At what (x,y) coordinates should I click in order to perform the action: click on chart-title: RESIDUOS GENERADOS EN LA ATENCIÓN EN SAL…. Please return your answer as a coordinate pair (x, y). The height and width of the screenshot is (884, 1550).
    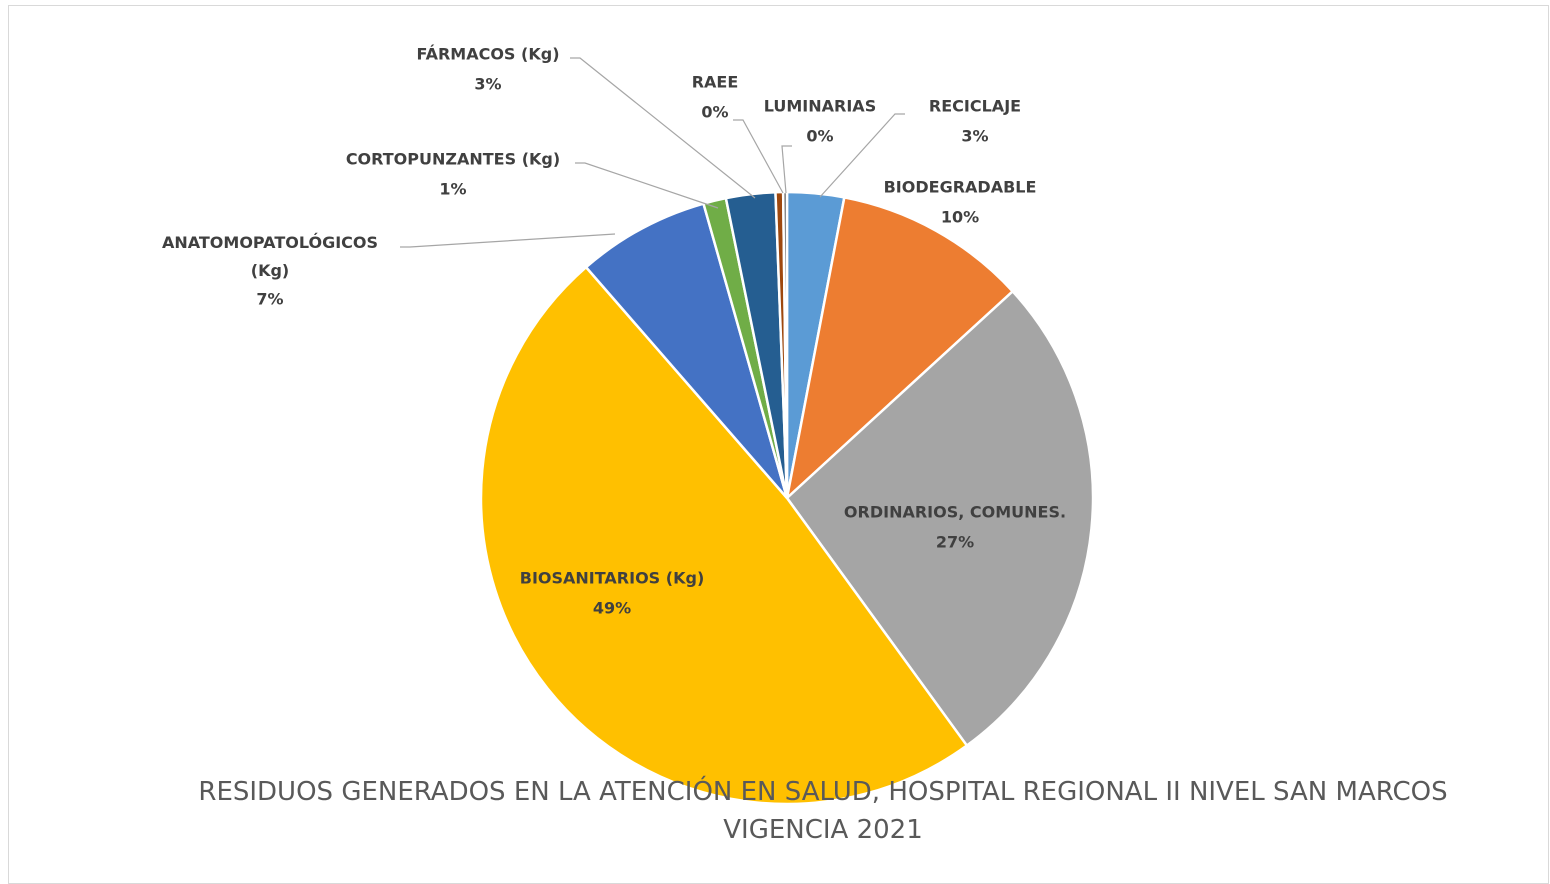
    Looking at the image, I should click on (823, 811).